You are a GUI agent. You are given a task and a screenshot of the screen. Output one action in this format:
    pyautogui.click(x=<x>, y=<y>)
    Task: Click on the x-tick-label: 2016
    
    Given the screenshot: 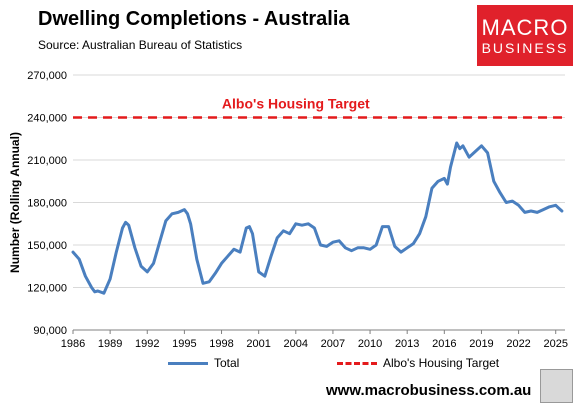 What is the action you would take?
    pyautogui.click(x=444, y=344)
    